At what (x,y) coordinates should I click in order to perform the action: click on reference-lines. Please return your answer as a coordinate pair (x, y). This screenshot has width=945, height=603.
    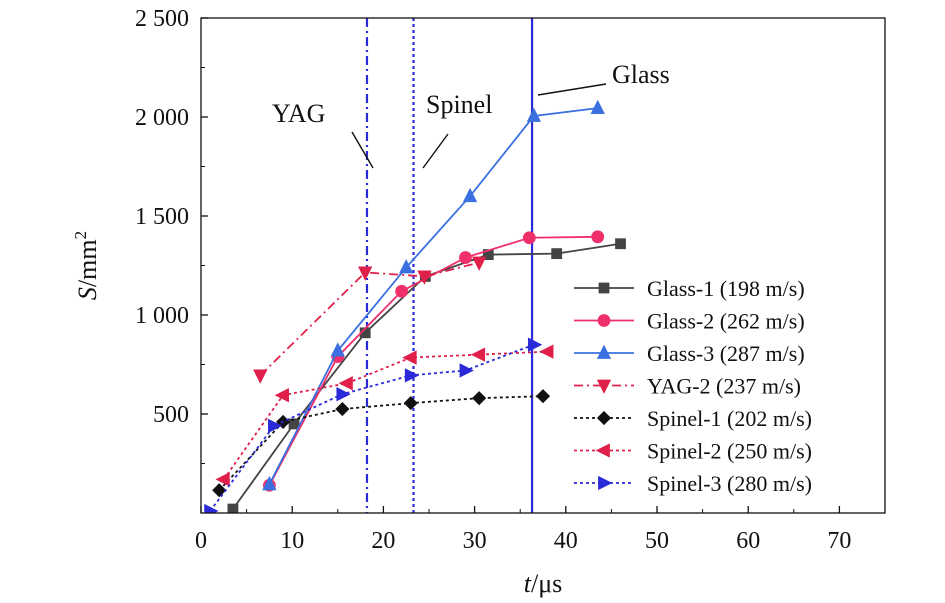
    Looking at the image, I should click on (449, 265).